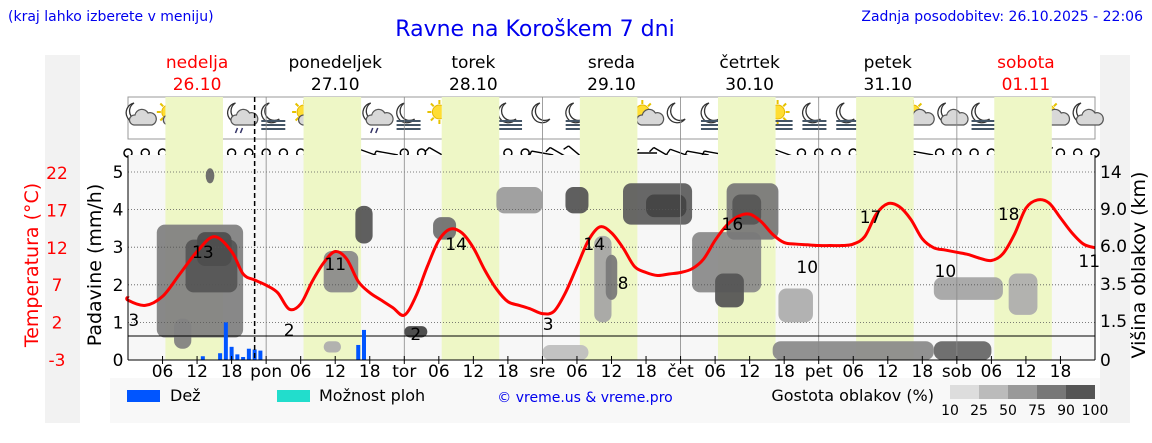  What do you see at coordinates (197, 85) in the screenshot?
I see `day-date: 26.10` at bounding box center [197, 85].